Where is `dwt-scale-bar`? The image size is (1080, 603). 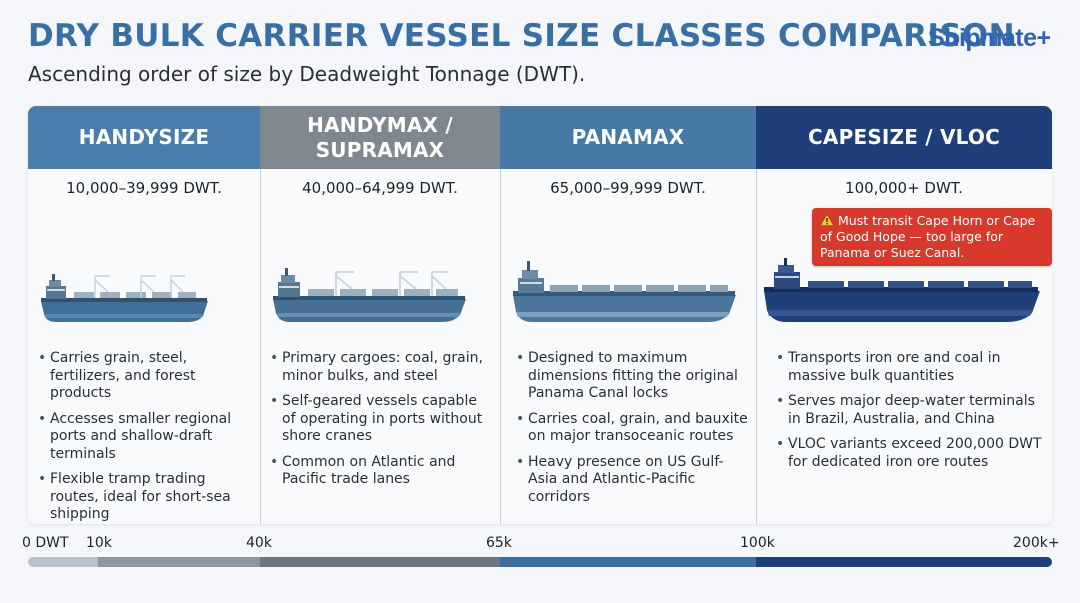 dwt-scale-bar is located at coordinates (540, 562).